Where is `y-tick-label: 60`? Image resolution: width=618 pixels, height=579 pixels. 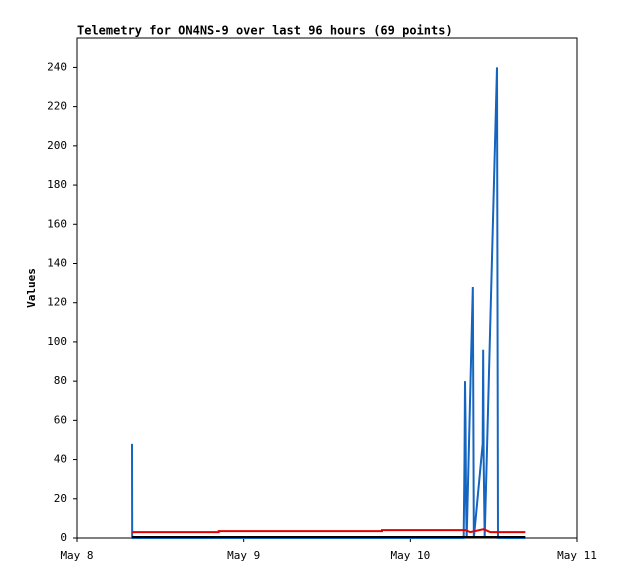 y-tick-label: 60 is located at coordinates (60, 419).